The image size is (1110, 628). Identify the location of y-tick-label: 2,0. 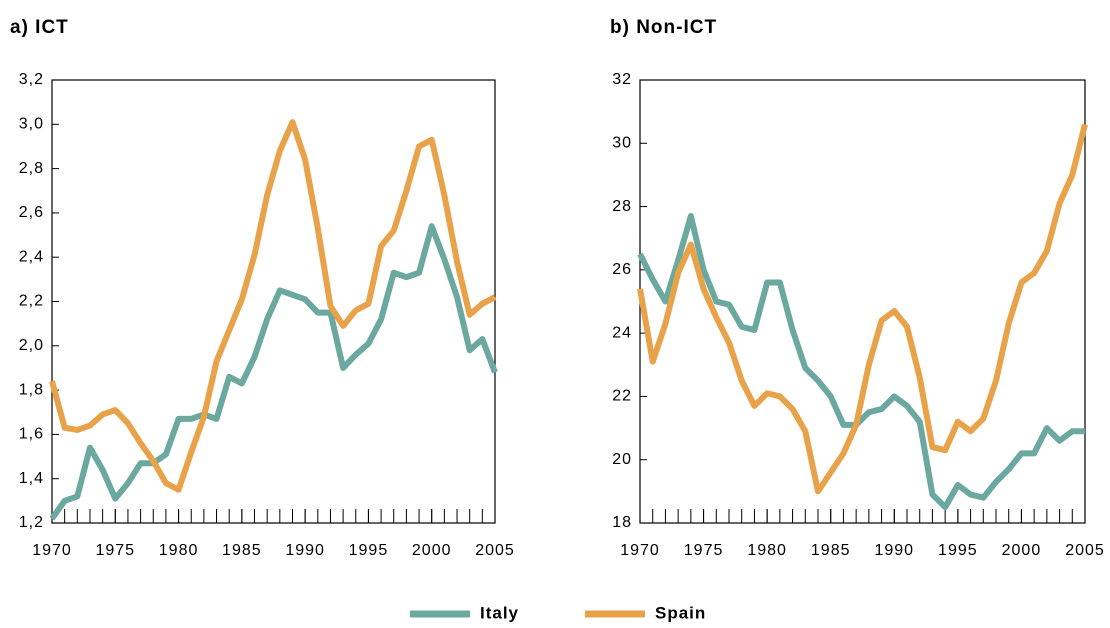
(31, 345).